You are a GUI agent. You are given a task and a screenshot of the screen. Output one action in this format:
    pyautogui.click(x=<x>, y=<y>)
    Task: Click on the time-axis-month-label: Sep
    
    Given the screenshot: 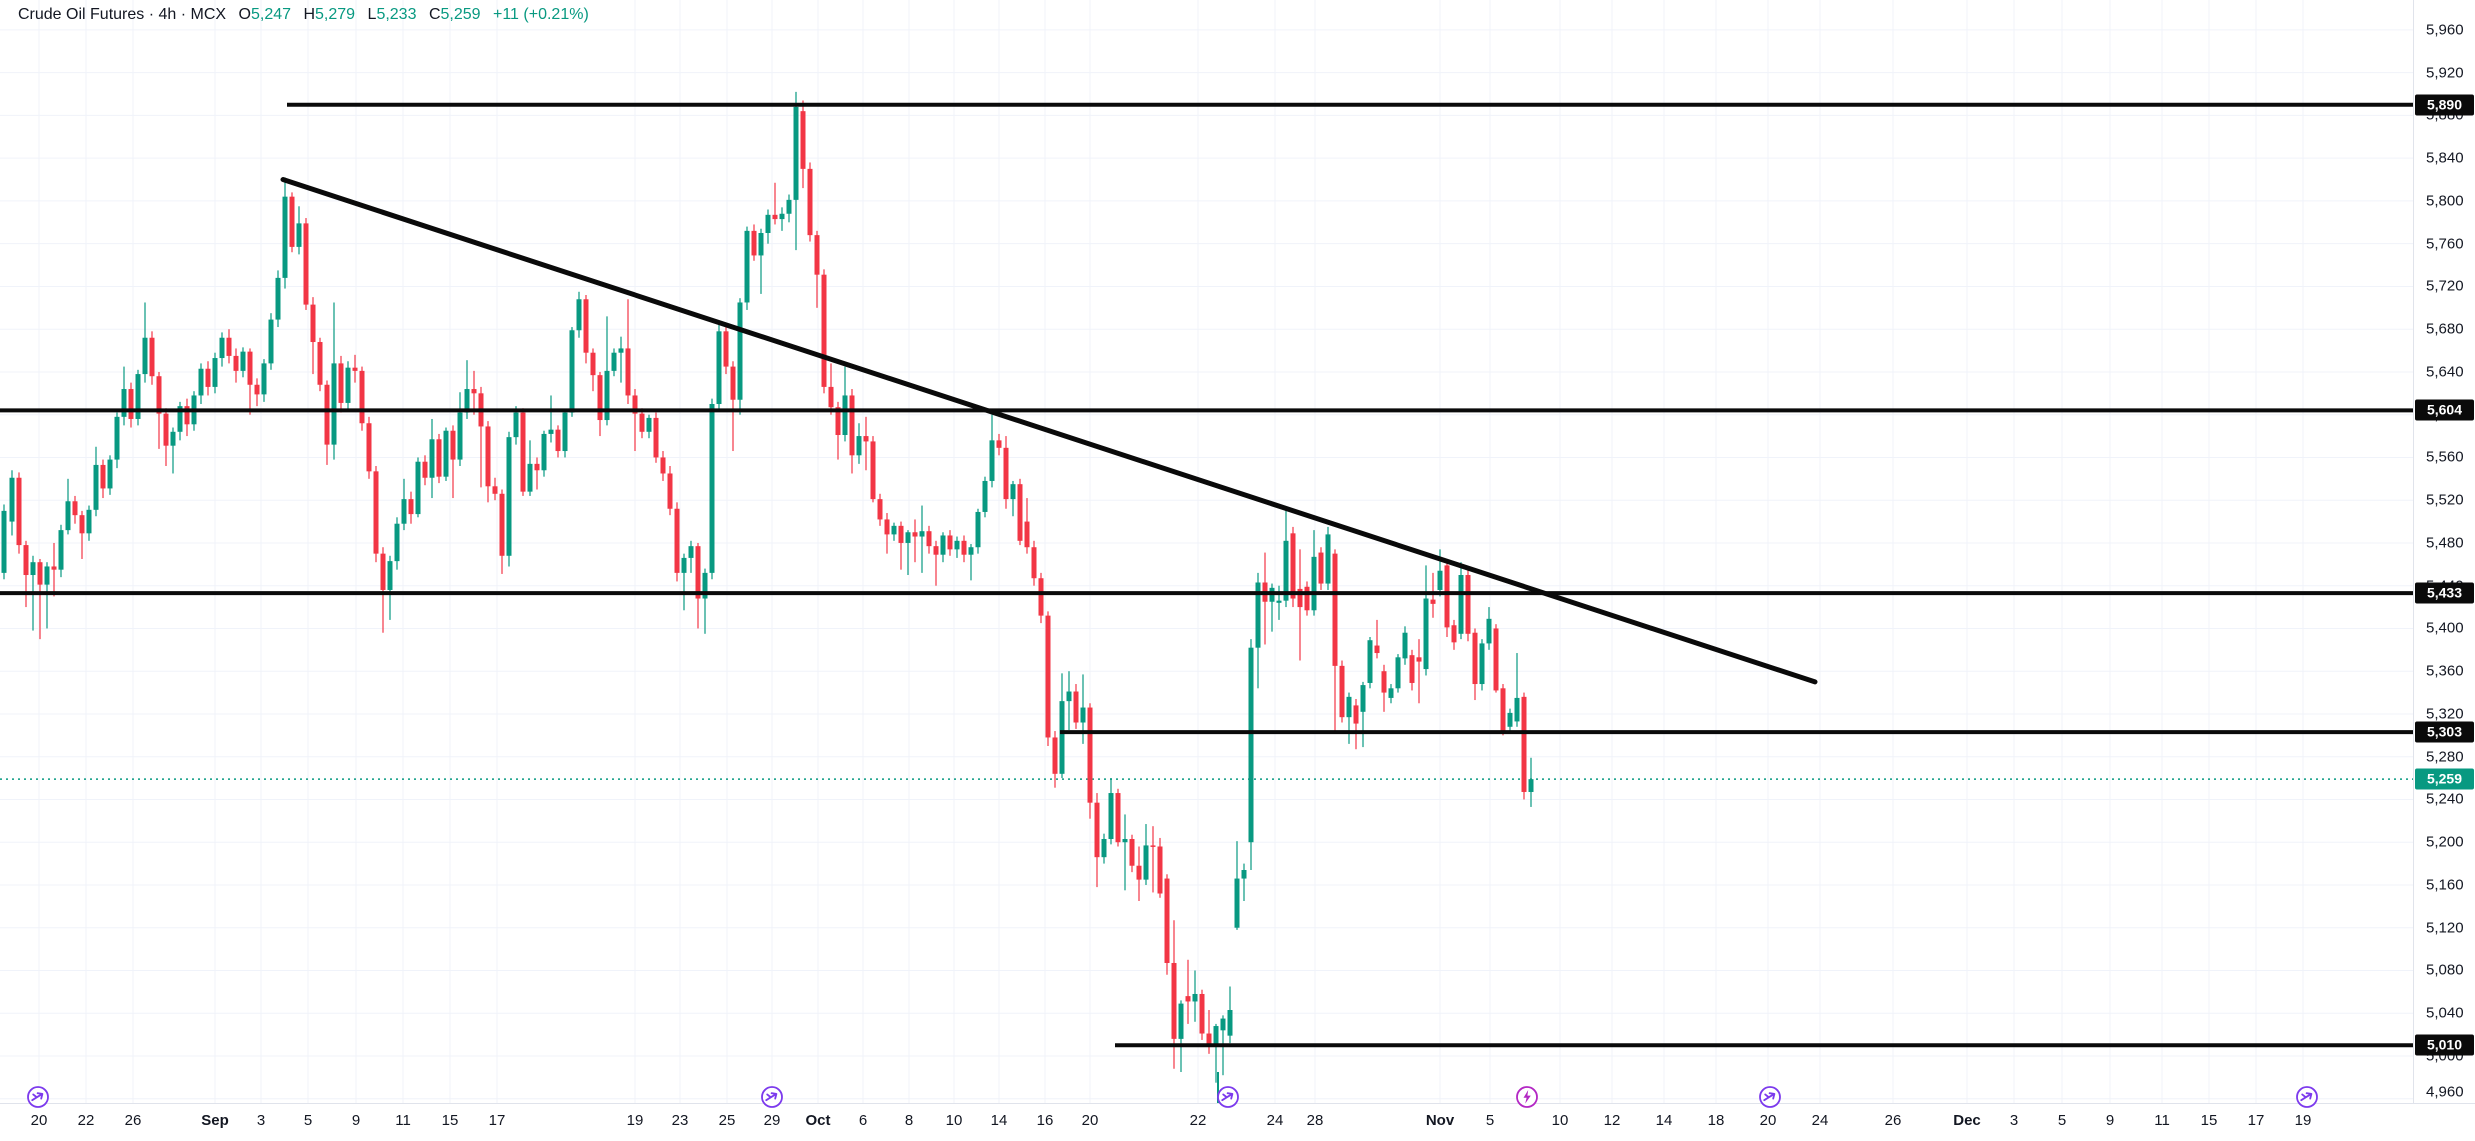 What is the action you would take?
    pyautogui.click(x=215, y=1120)
    